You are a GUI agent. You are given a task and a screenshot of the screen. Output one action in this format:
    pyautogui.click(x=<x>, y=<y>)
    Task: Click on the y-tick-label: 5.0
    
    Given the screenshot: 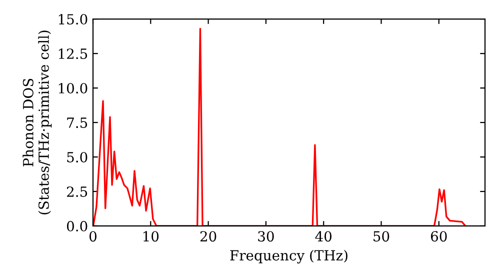 What is the action you would take?
    pyautogui.click(x=77, y=157)
    